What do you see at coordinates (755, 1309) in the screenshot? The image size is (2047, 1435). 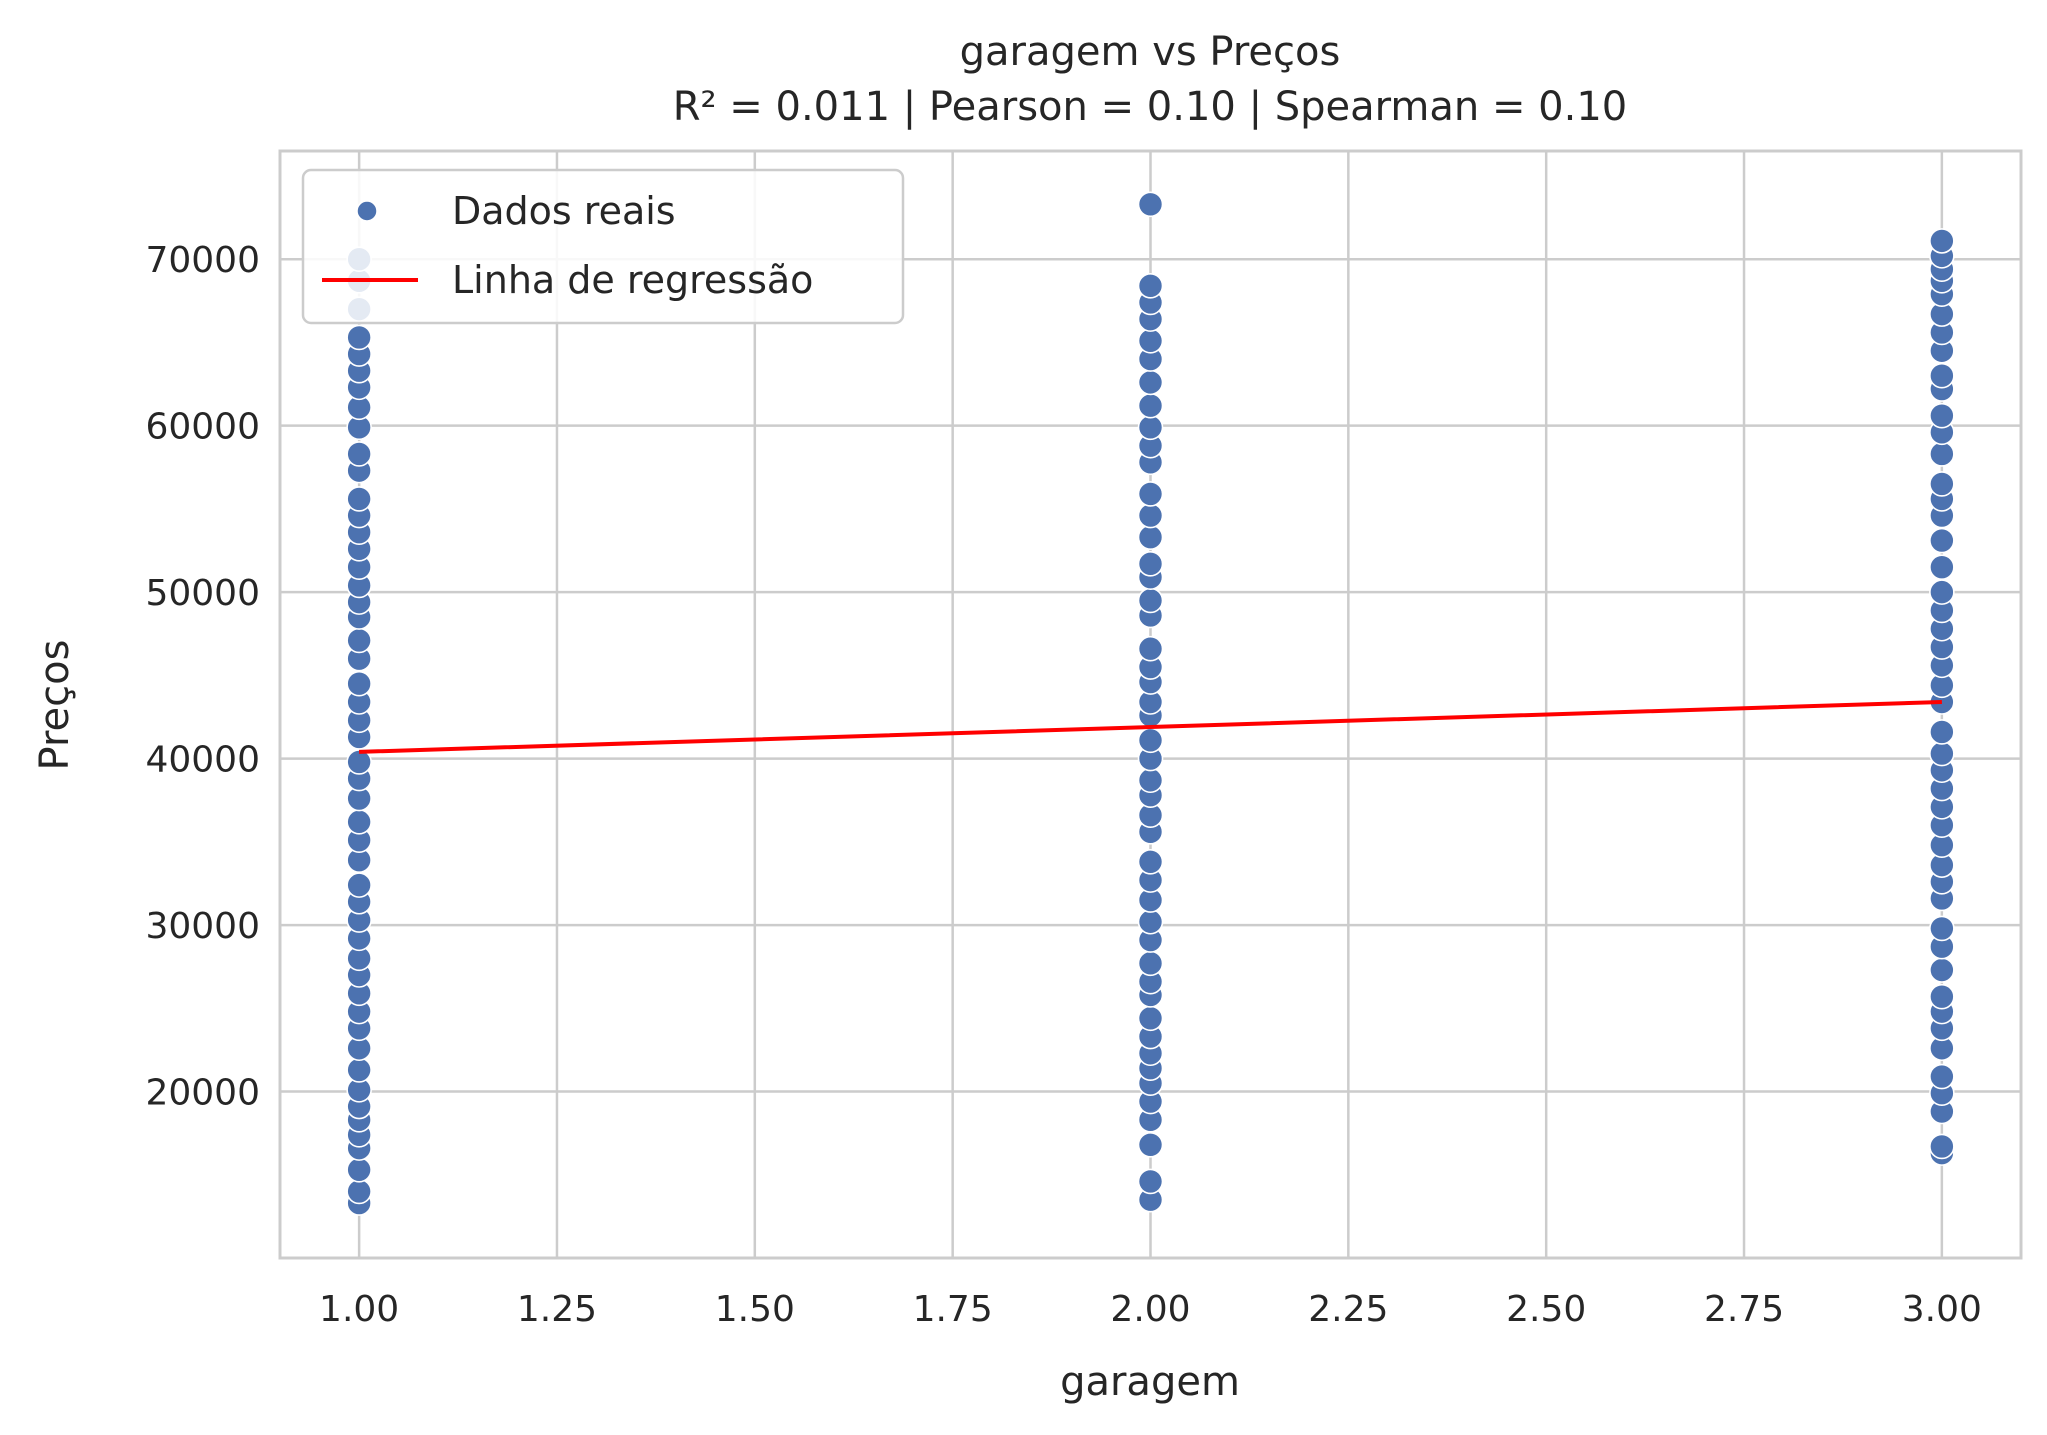 I see `x-tick-label: 1.50` at bounding box center [755, 1309].